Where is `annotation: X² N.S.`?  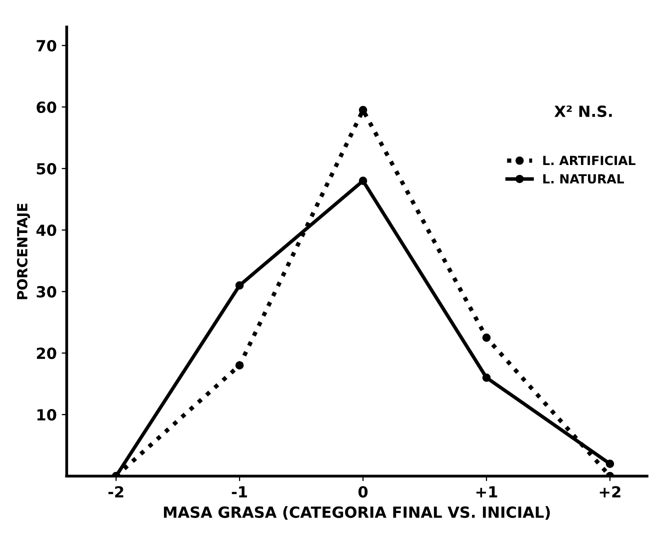 annotation: X² N.S. is located at coordinates (583, 112).